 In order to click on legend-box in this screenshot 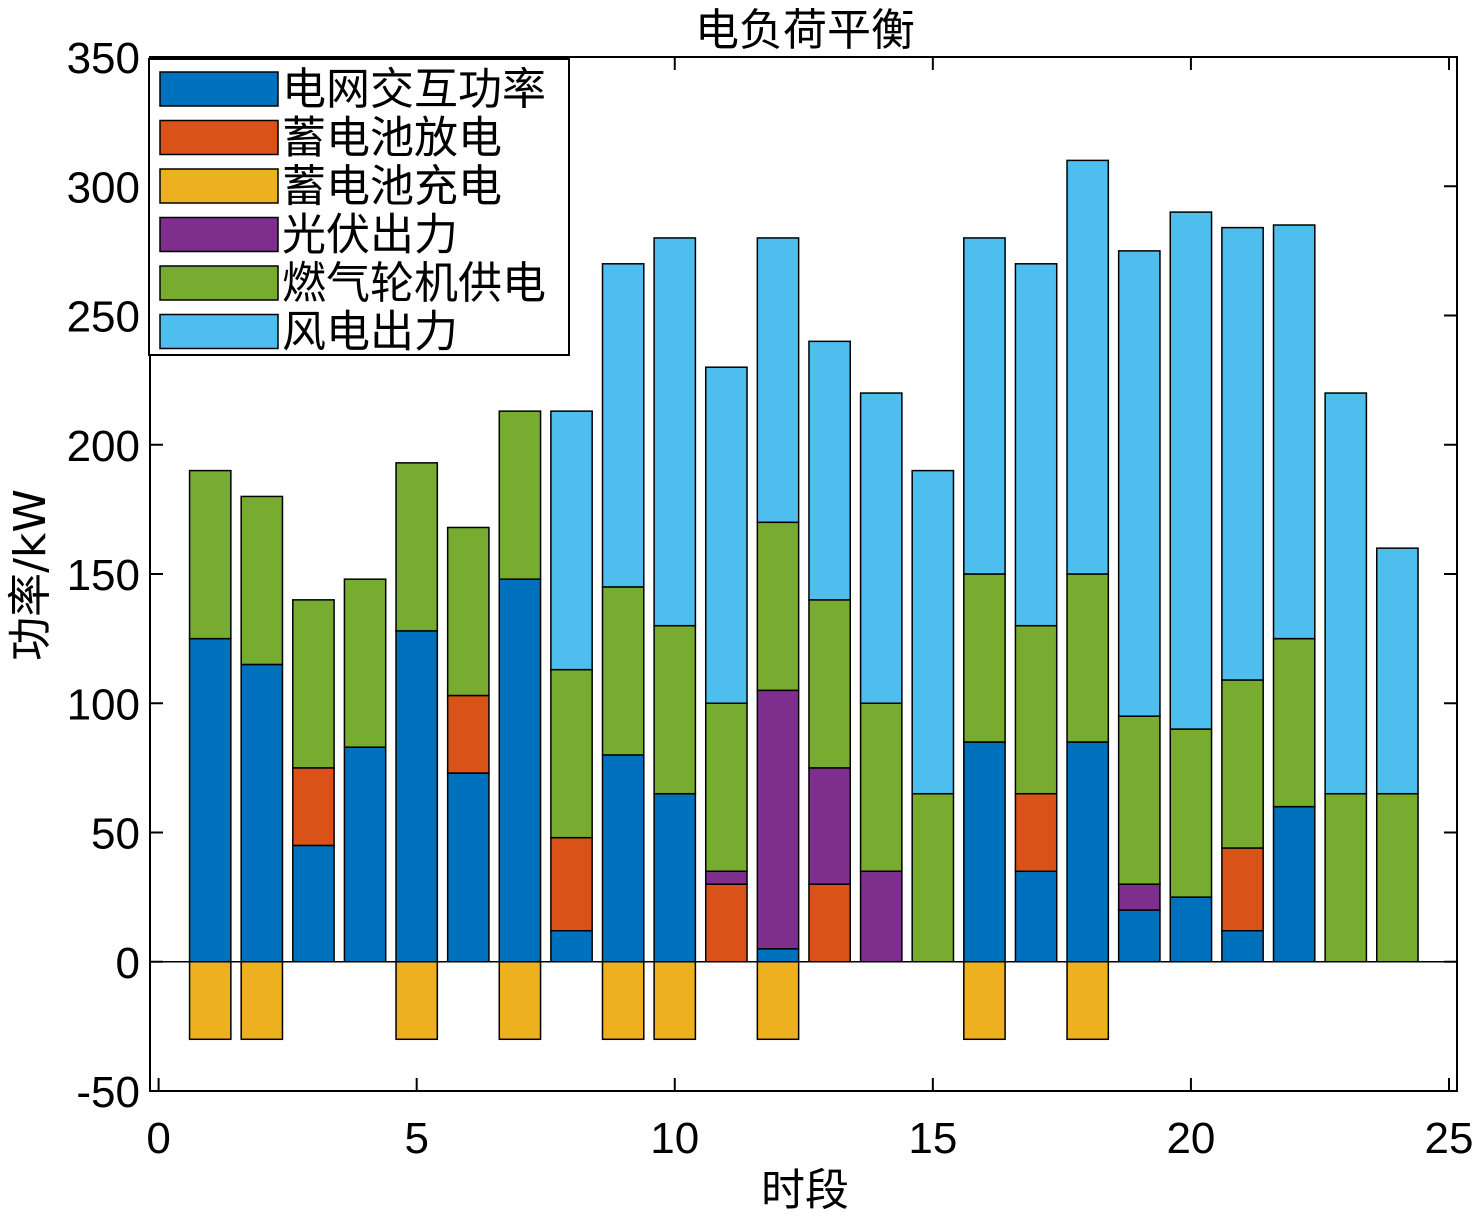, I will do `click(359, 207)`.